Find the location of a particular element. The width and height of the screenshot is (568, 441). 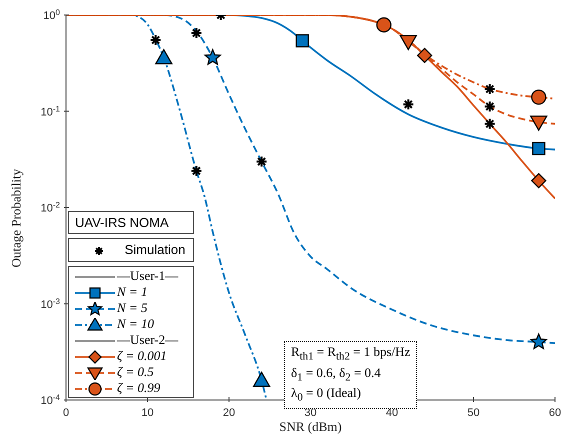

y-tick-label: 10$^{-1}$ is located at coordinates (50, 111).